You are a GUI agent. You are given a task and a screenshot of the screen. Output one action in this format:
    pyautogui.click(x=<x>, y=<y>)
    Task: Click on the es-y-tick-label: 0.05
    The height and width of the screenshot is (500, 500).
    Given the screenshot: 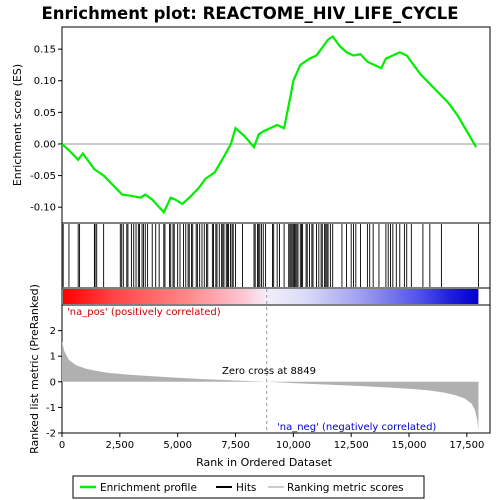 What is the action you would take?
    pyautogui.click(x=45, y=113)
    